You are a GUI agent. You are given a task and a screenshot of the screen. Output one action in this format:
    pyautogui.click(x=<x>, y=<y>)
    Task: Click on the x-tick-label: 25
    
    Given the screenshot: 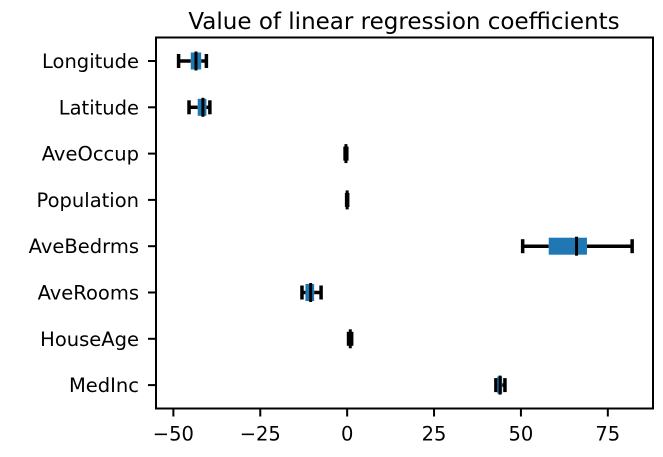 What is the action you would take?
    pyautogui.click(x=434, y=434)
    